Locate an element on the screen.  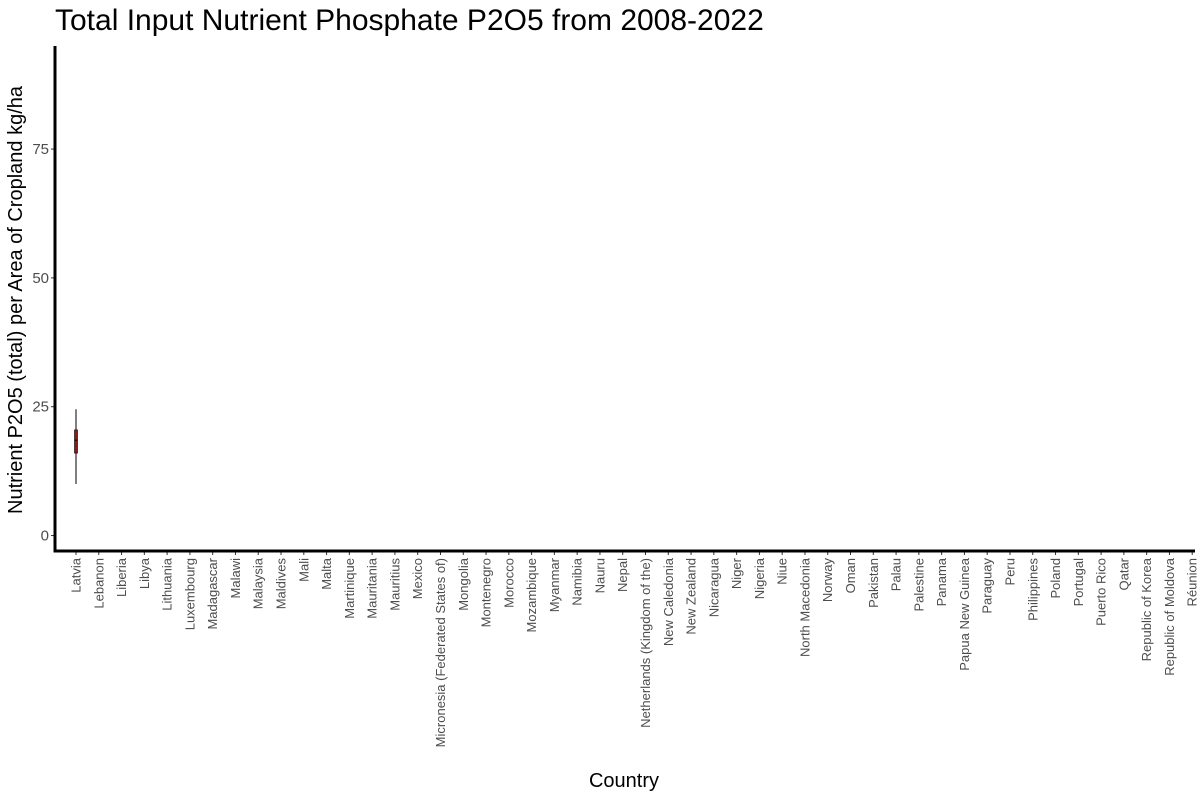
x-tick-label: Peru is located at coordinates (1009, 571).